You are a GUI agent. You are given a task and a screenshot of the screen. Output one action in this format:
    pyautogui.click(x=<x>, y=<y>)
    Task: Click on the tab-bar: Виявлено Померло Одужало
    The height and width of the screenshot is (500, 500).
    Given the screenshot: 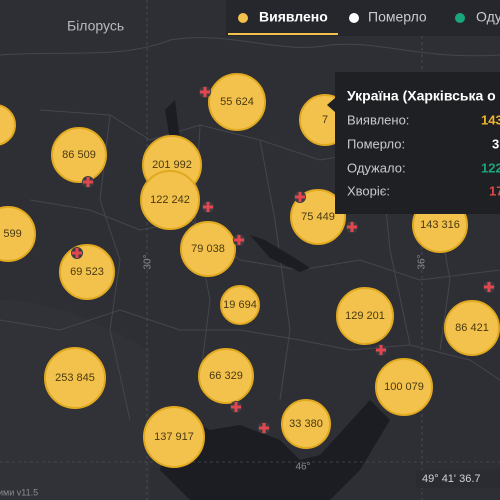 What is the action you would take?
    pyautogui.click(x=363, y=18)
    